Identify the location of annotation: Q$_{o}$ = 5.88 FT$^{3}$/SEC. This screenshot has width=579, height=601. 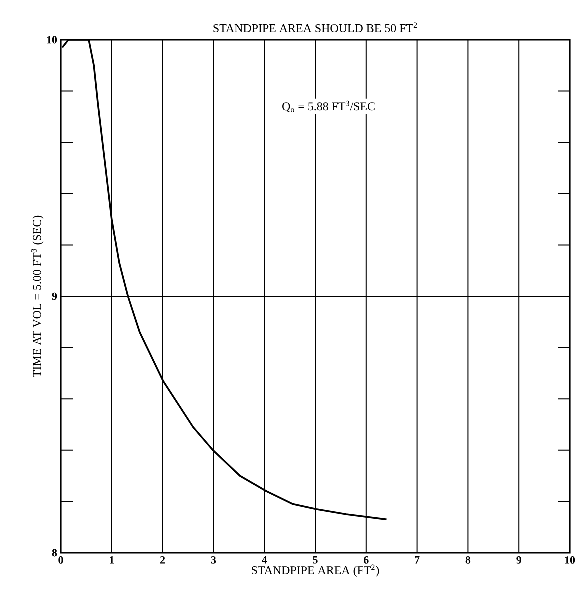
(328, 106).